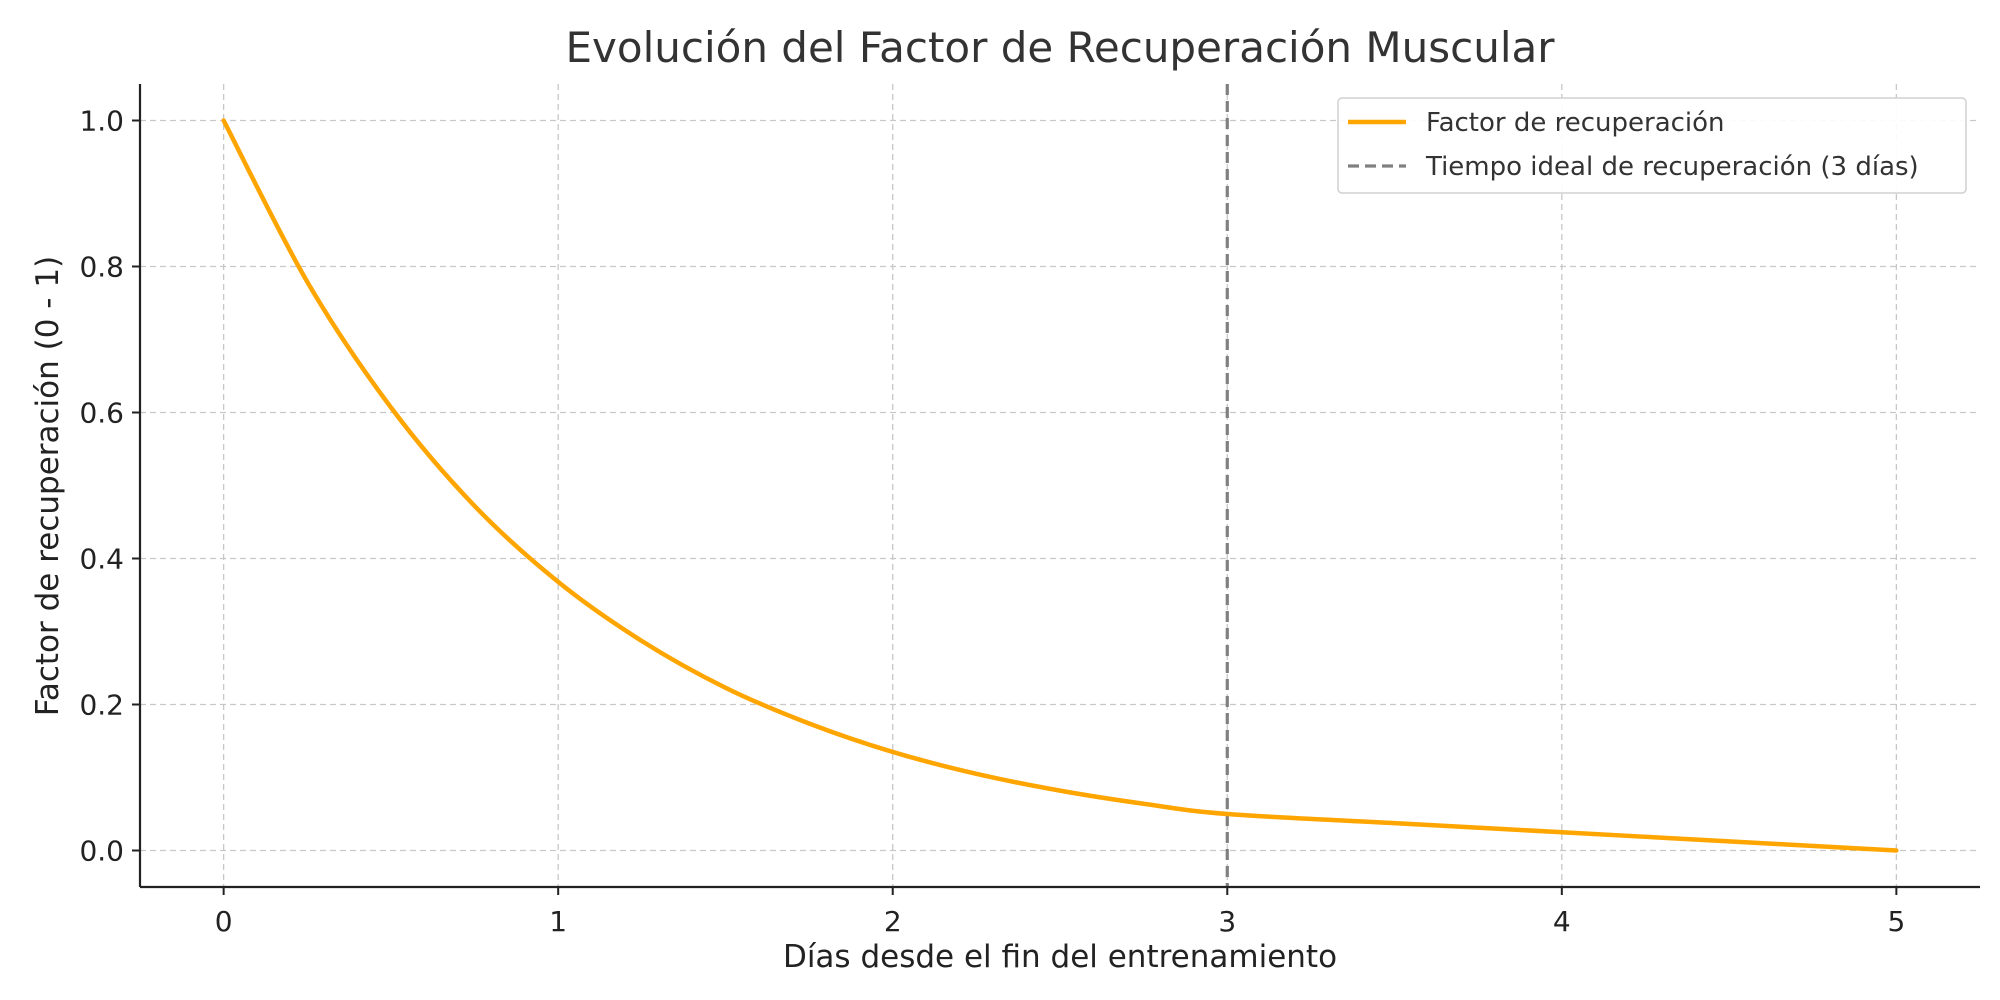  Describe the element at coordinates (48, 486) in the screenshot. I see `y-axis-label: Factor de recuperación (0 - 1)` at that location.